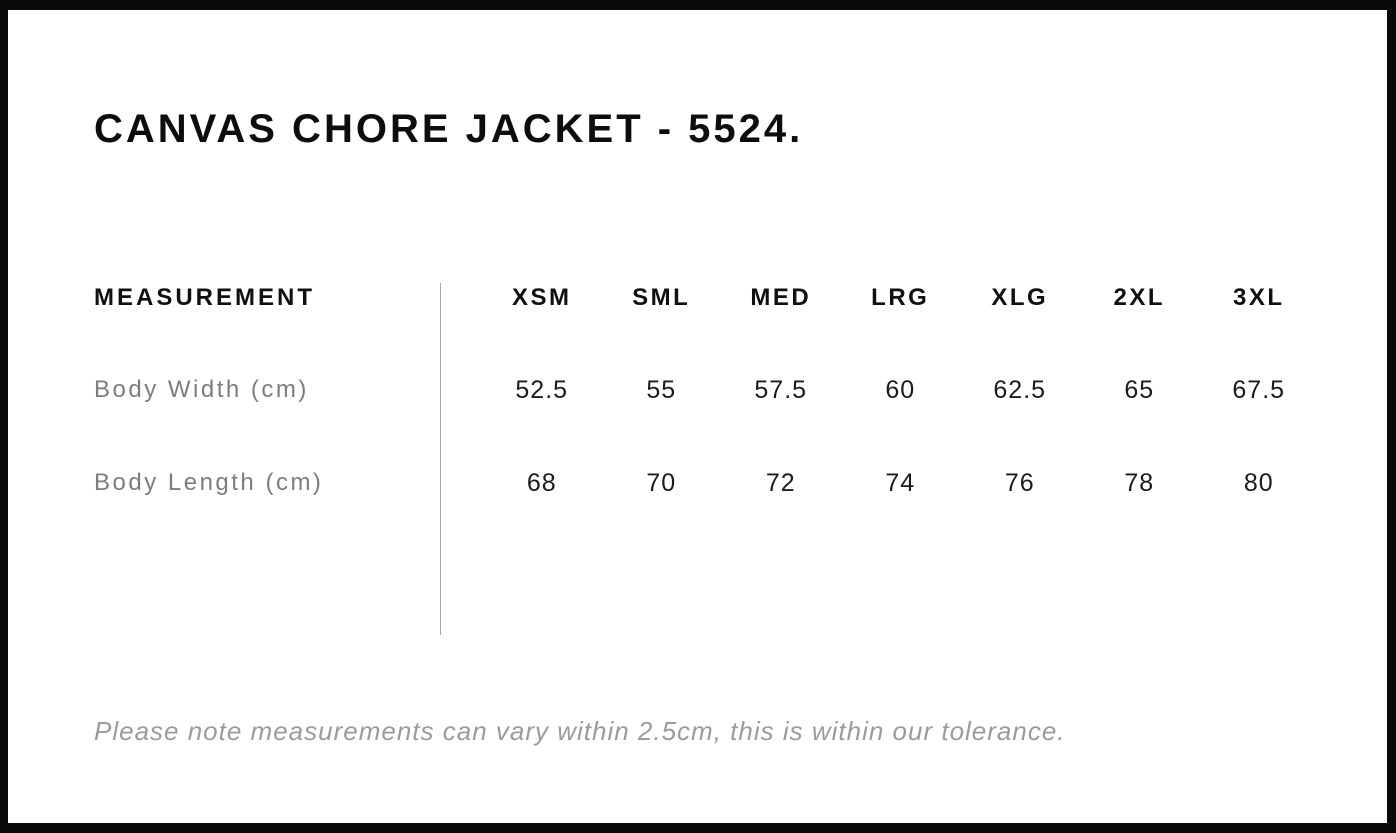  Describe the element at coordinates (661, 389) in the screenshot. I see `body-width-sml: 55` at that location.